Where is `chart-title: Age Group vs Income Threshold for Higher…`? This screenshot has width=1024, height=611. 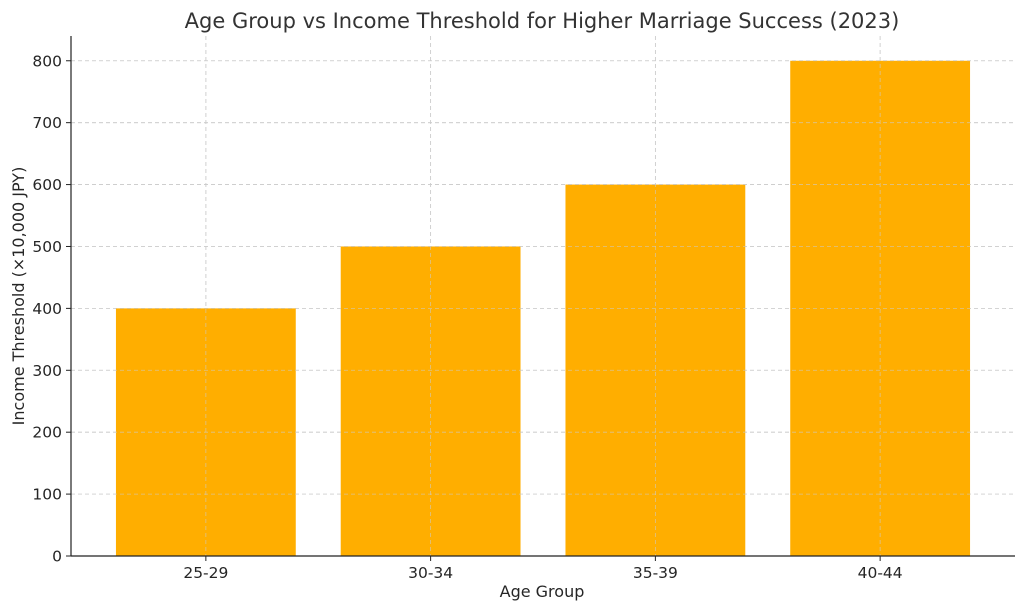 chart-title: Age Group vs Income Threshold for Higher… is located at coordinates (542, 21).